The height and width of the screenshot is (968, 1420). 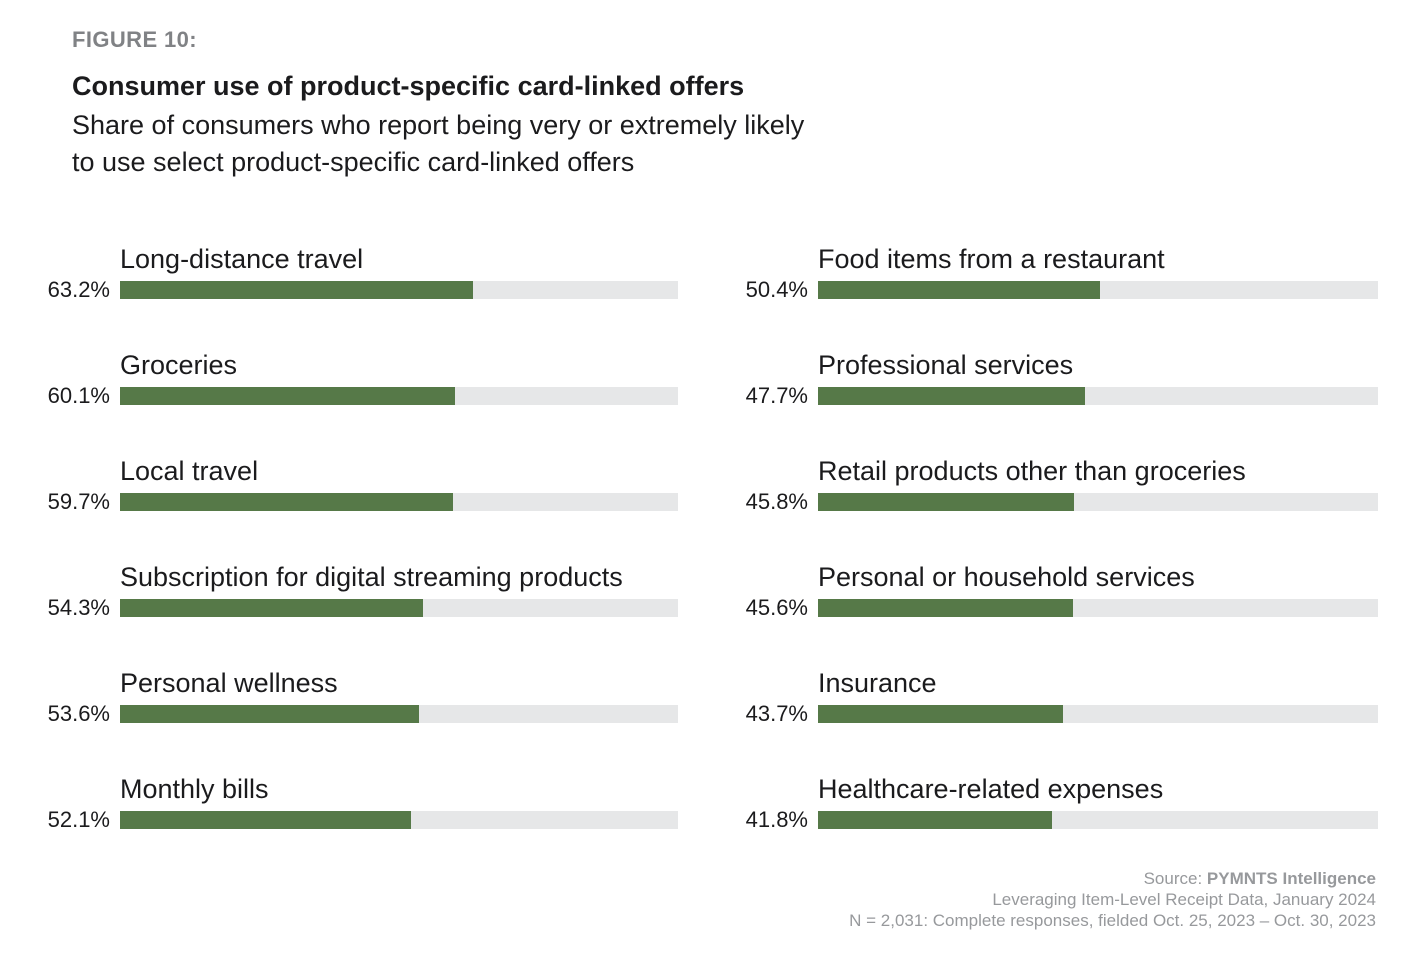 I want to click on bar-value: 52.1%, so click(x=78, y=819).